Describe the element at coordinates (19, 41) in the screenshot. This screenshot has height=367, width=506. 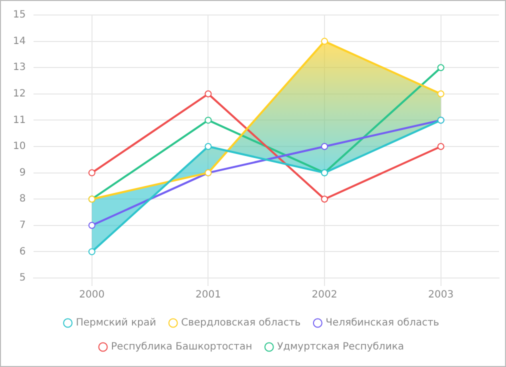
I see `y-tick-label: 14` at that location.